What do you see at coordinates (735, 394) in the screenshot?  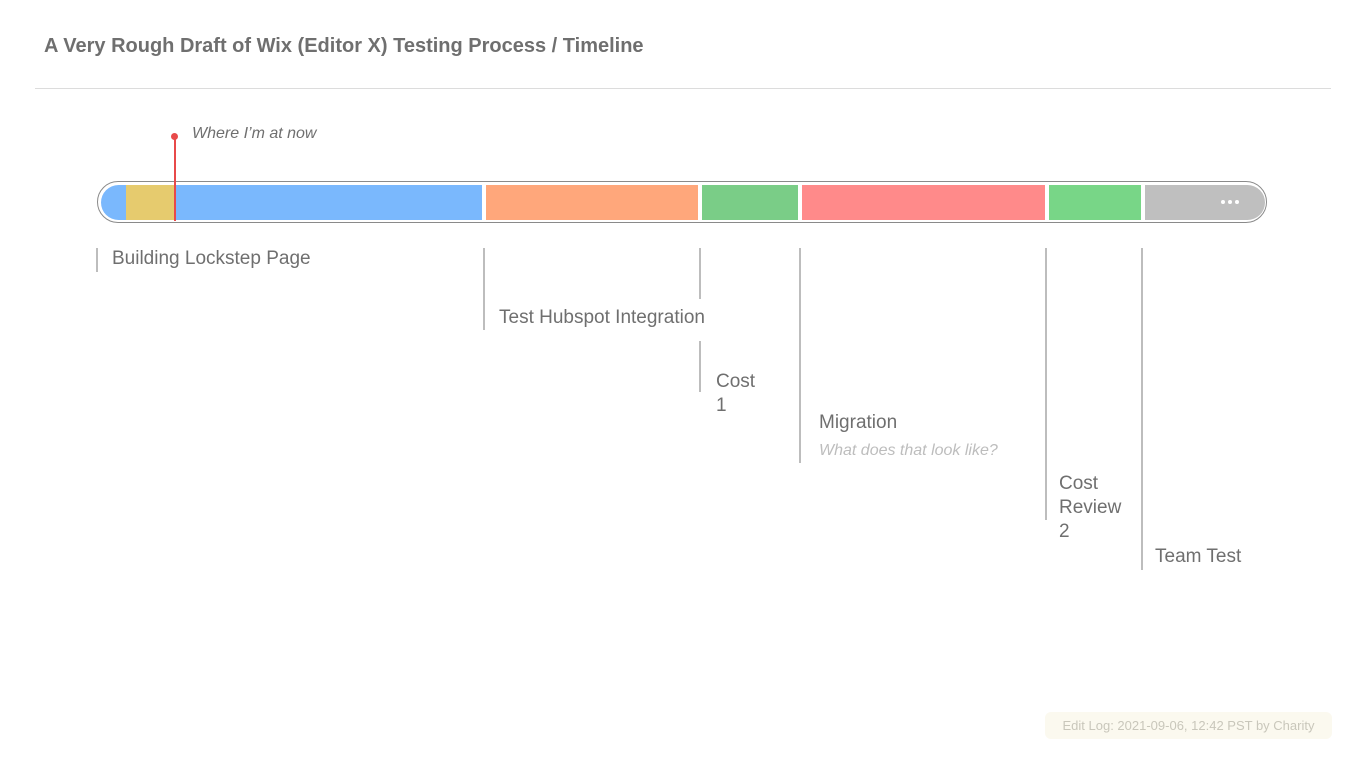 I see `phase-label-cost-1: Cost 1` at bounding box center [735, 394].